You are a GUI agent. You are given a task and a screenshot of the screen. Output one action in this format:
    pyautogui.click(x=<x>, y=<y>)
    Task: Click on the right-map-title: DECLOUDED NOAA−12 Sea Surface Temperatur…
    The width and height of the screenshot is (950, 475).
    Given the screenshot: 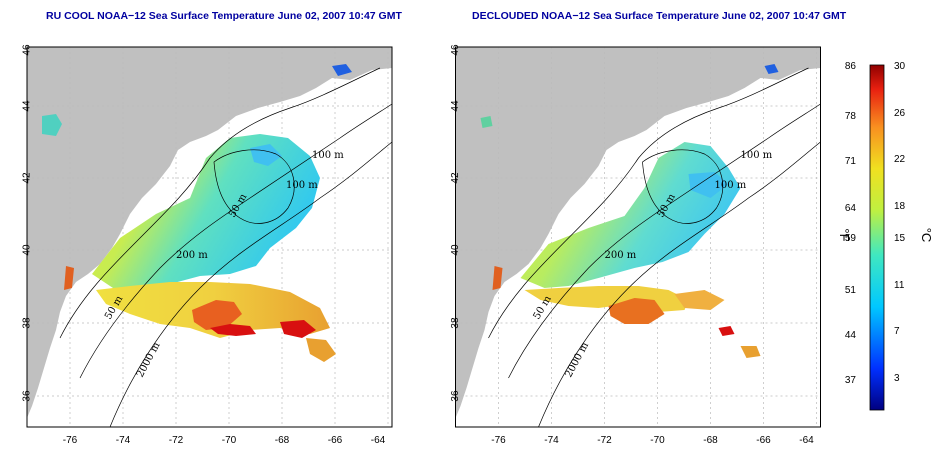 What is the action you would take?
    pyautogui.click(x=659, y=16)
    